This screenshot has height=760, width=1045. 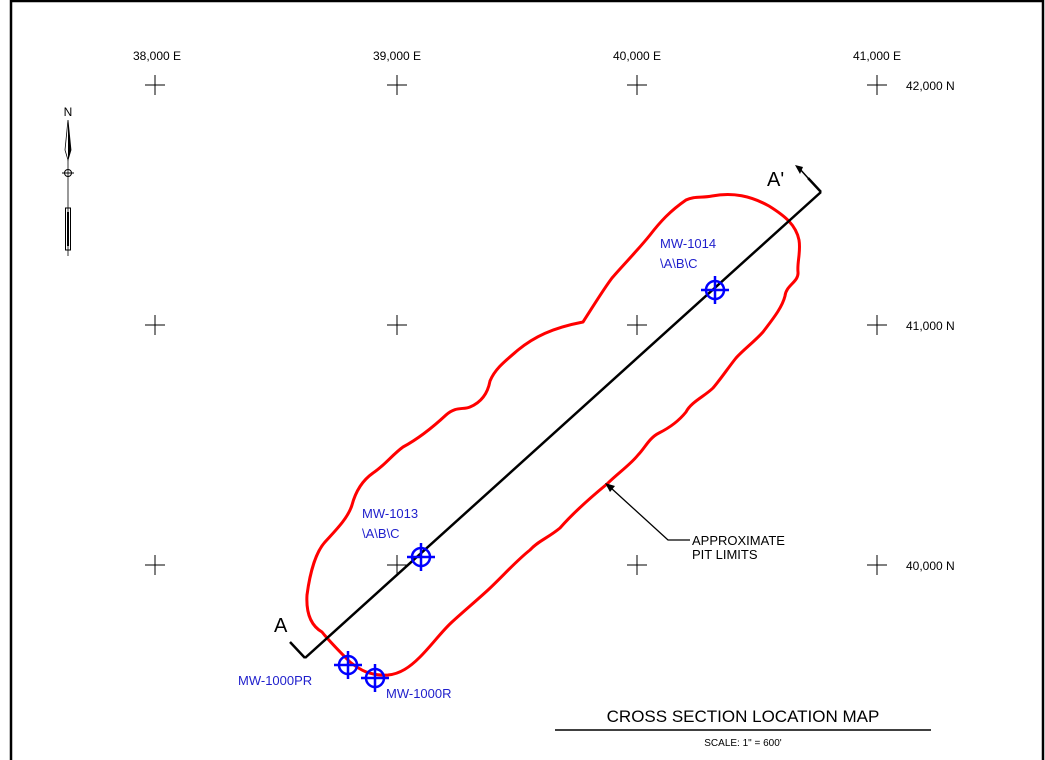 I want to click on well-sublabel-mw-1013: \A\B\C, so click(x=381, y=533).